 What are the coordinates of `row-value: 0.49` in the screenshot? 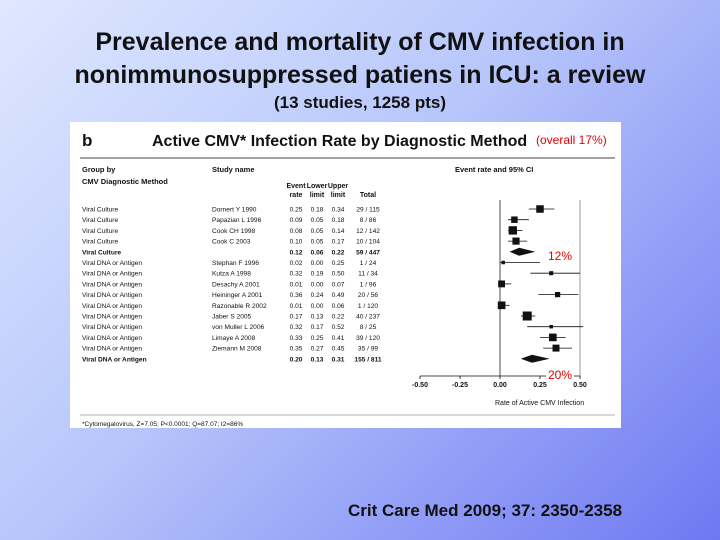 It's located at (338, 295).